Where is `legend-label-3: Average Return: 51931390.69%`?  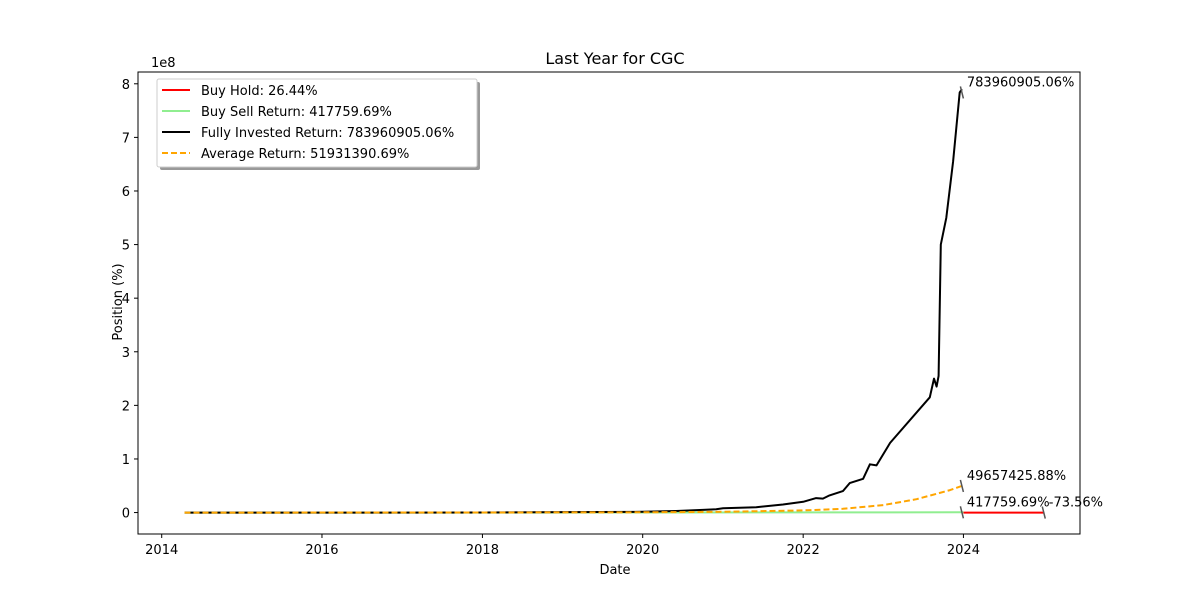 legend-label-3: Average Return: 51931390.69% is located at coordinates (305, 154).